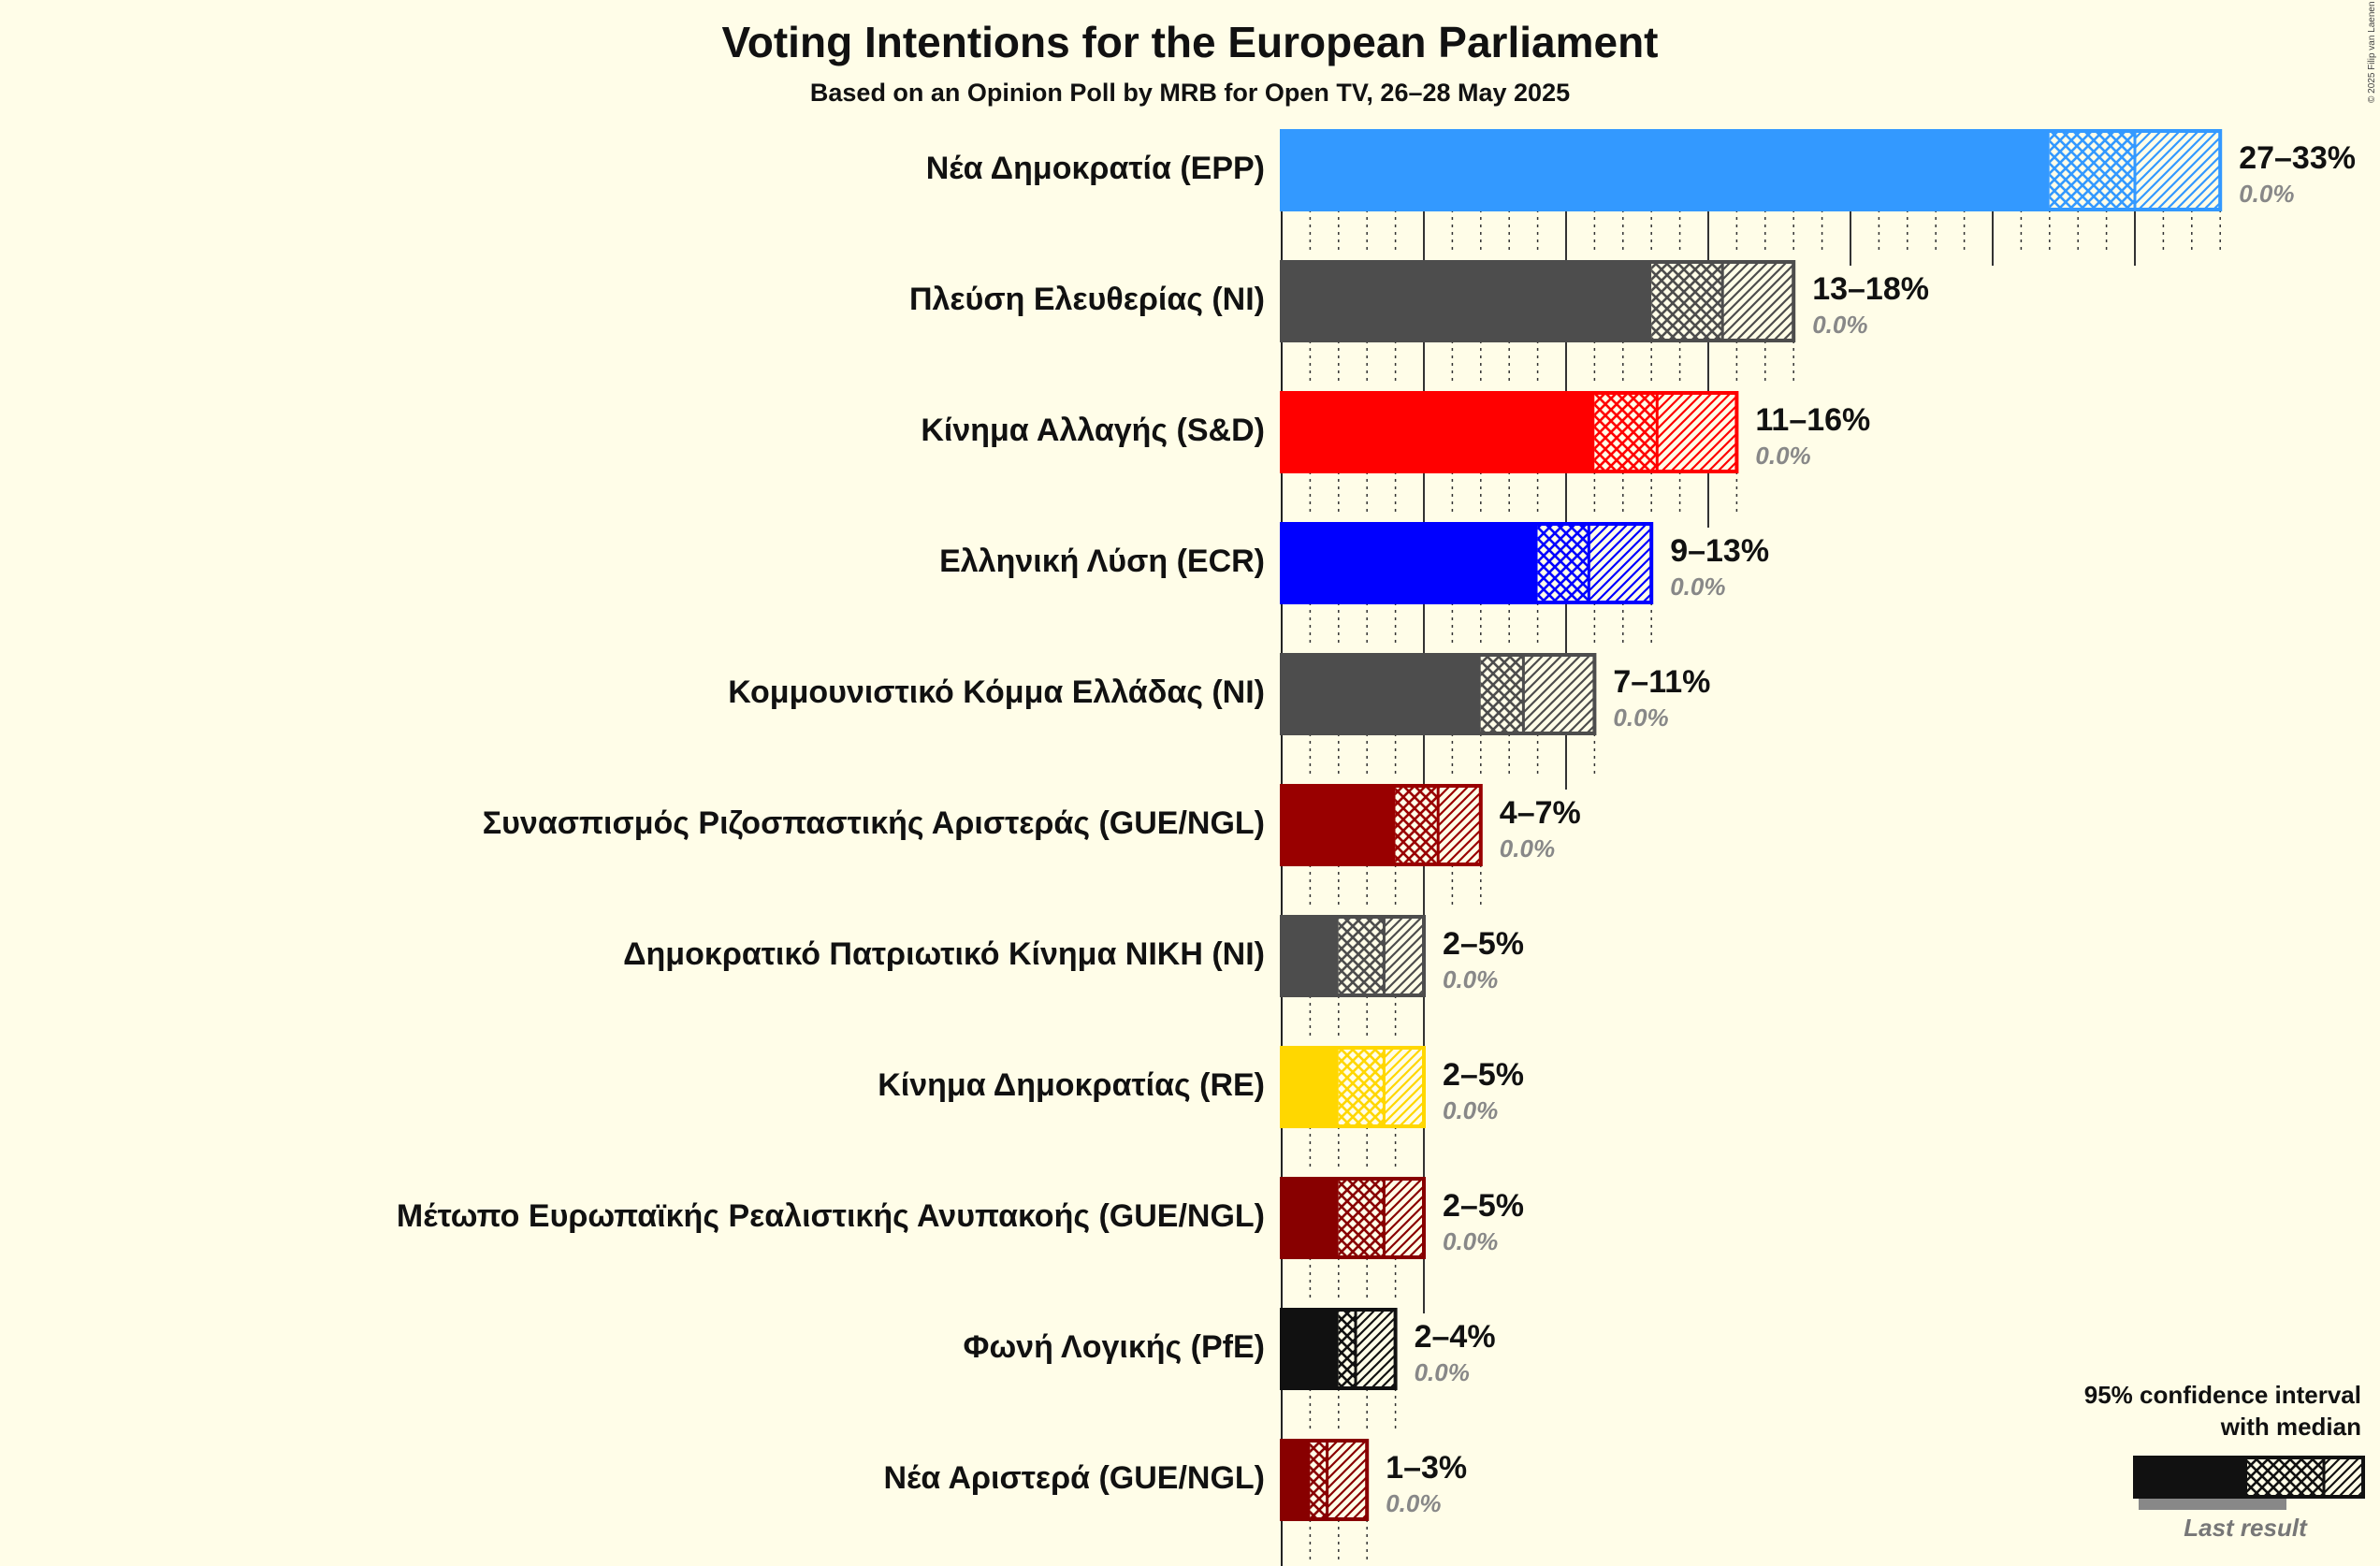 Image resolution: width=2380 pixels, height=1566 pixels. What do you see at coordinates (1102, 561) in the screenshot?
I see `party-label: Ελληνική Λύση (ECR)` at bounding box center [1102, 561].